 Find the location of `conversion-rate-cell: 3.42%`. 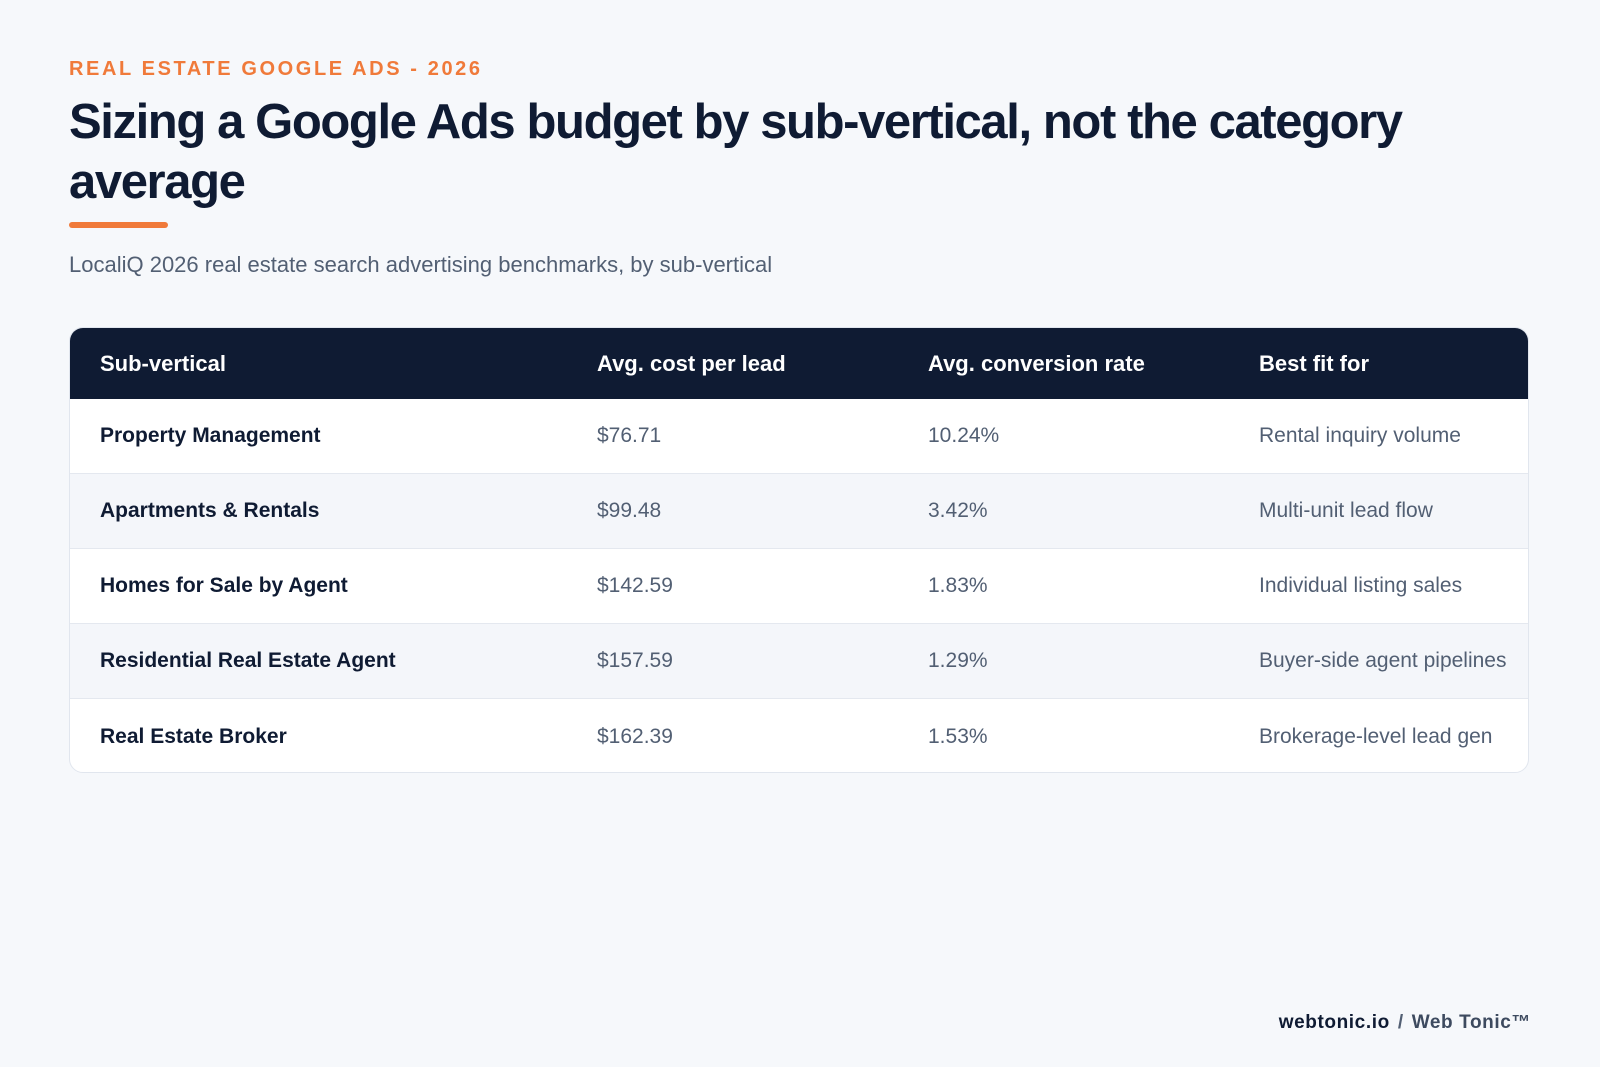

conversion-rate-cell: 3.42% is located at coordinates (958, 510).